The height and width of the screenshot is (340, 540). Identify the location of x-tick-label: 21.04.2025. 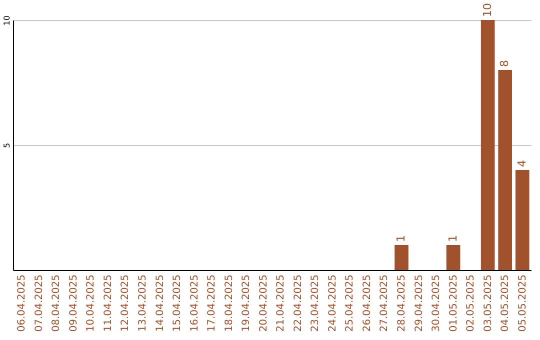
(281, 303).